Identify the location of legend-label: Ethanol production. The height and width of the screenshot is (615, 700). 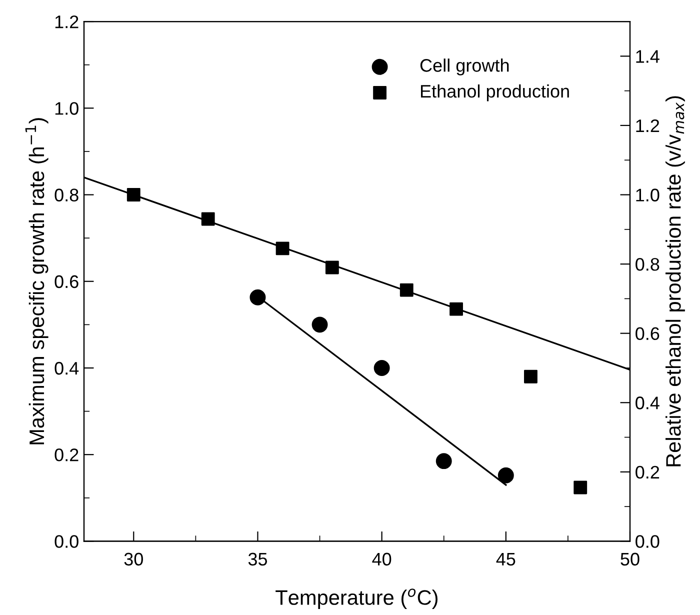
(494, 93).